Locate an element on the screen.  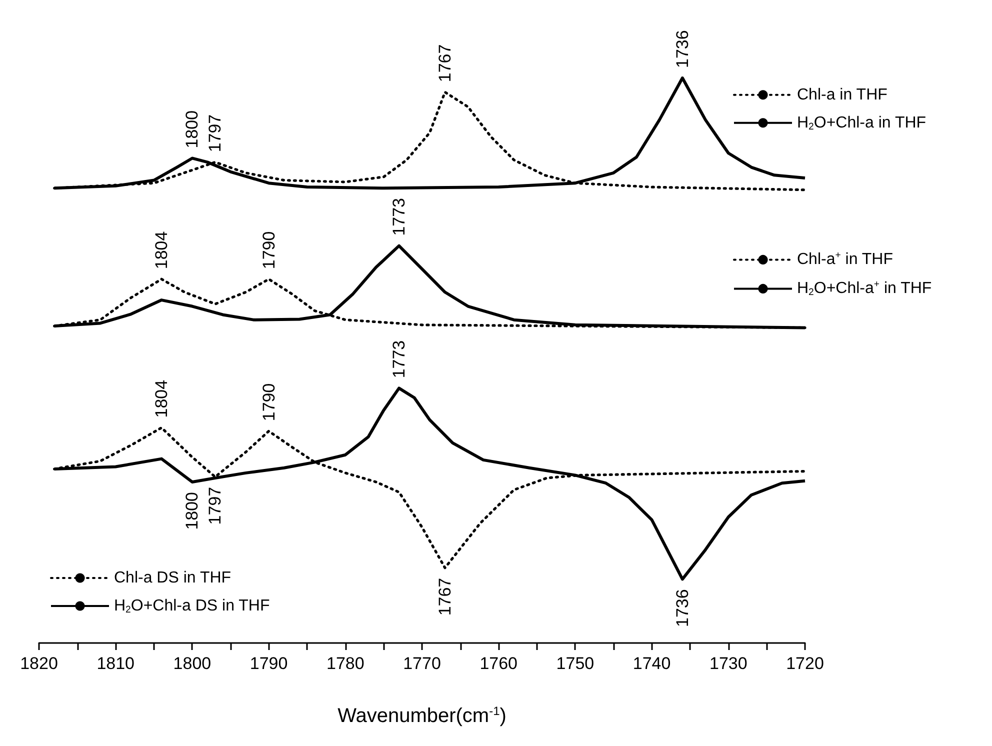
x-tick-label: 1730 is located at coordinates (728, 663).